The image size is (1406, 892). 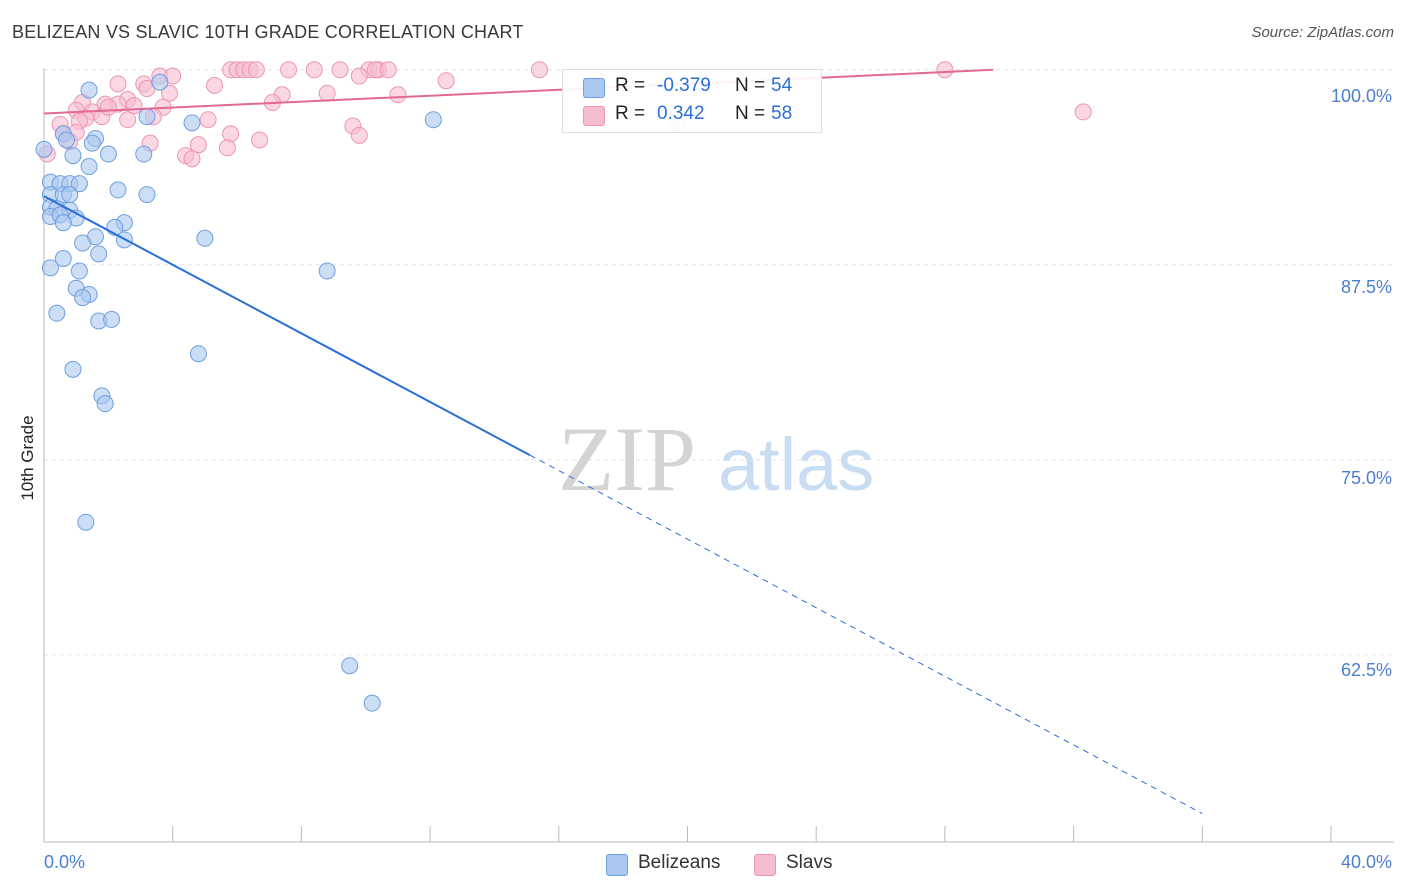 I want to click on legend-r-value: -0.379, so click(x=684, y=85).